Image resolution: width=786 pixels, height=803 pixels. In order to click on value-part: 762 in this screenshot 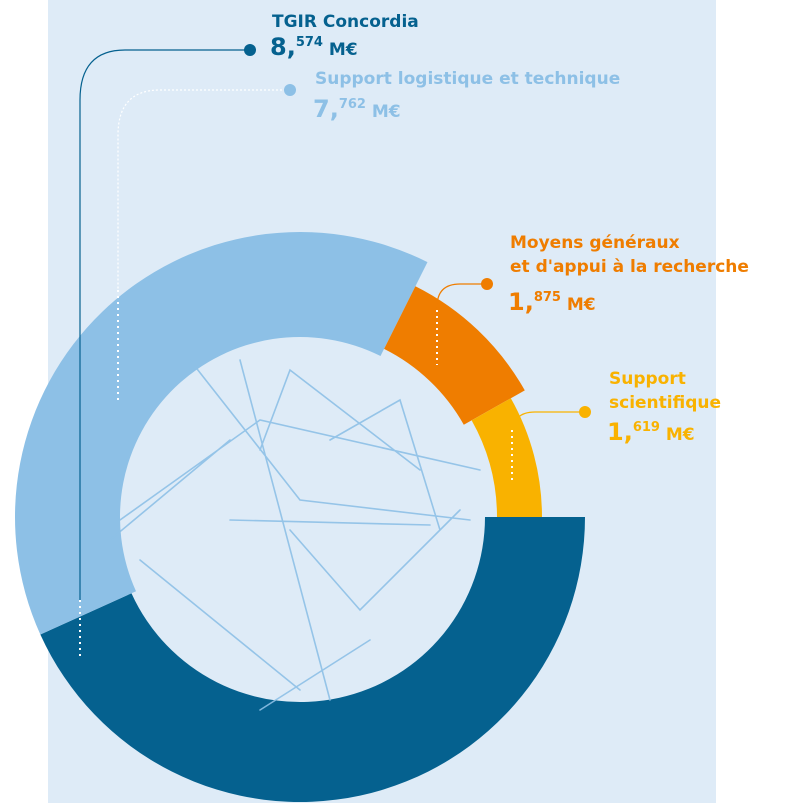, I will do `click(352, 104)`.